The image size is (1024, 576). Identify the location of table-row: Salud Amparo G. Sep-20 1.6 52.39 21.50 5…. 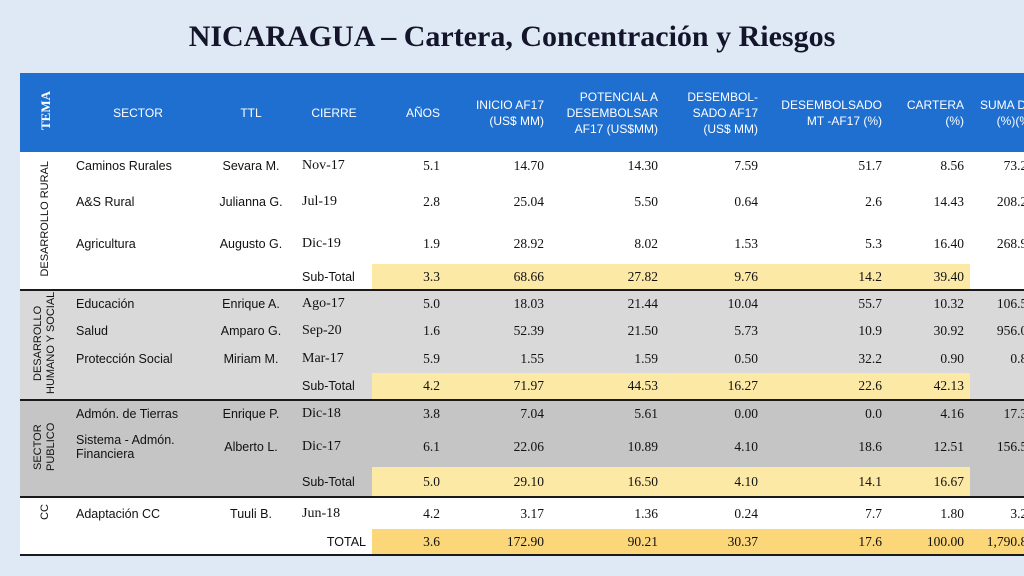
(522, 331).